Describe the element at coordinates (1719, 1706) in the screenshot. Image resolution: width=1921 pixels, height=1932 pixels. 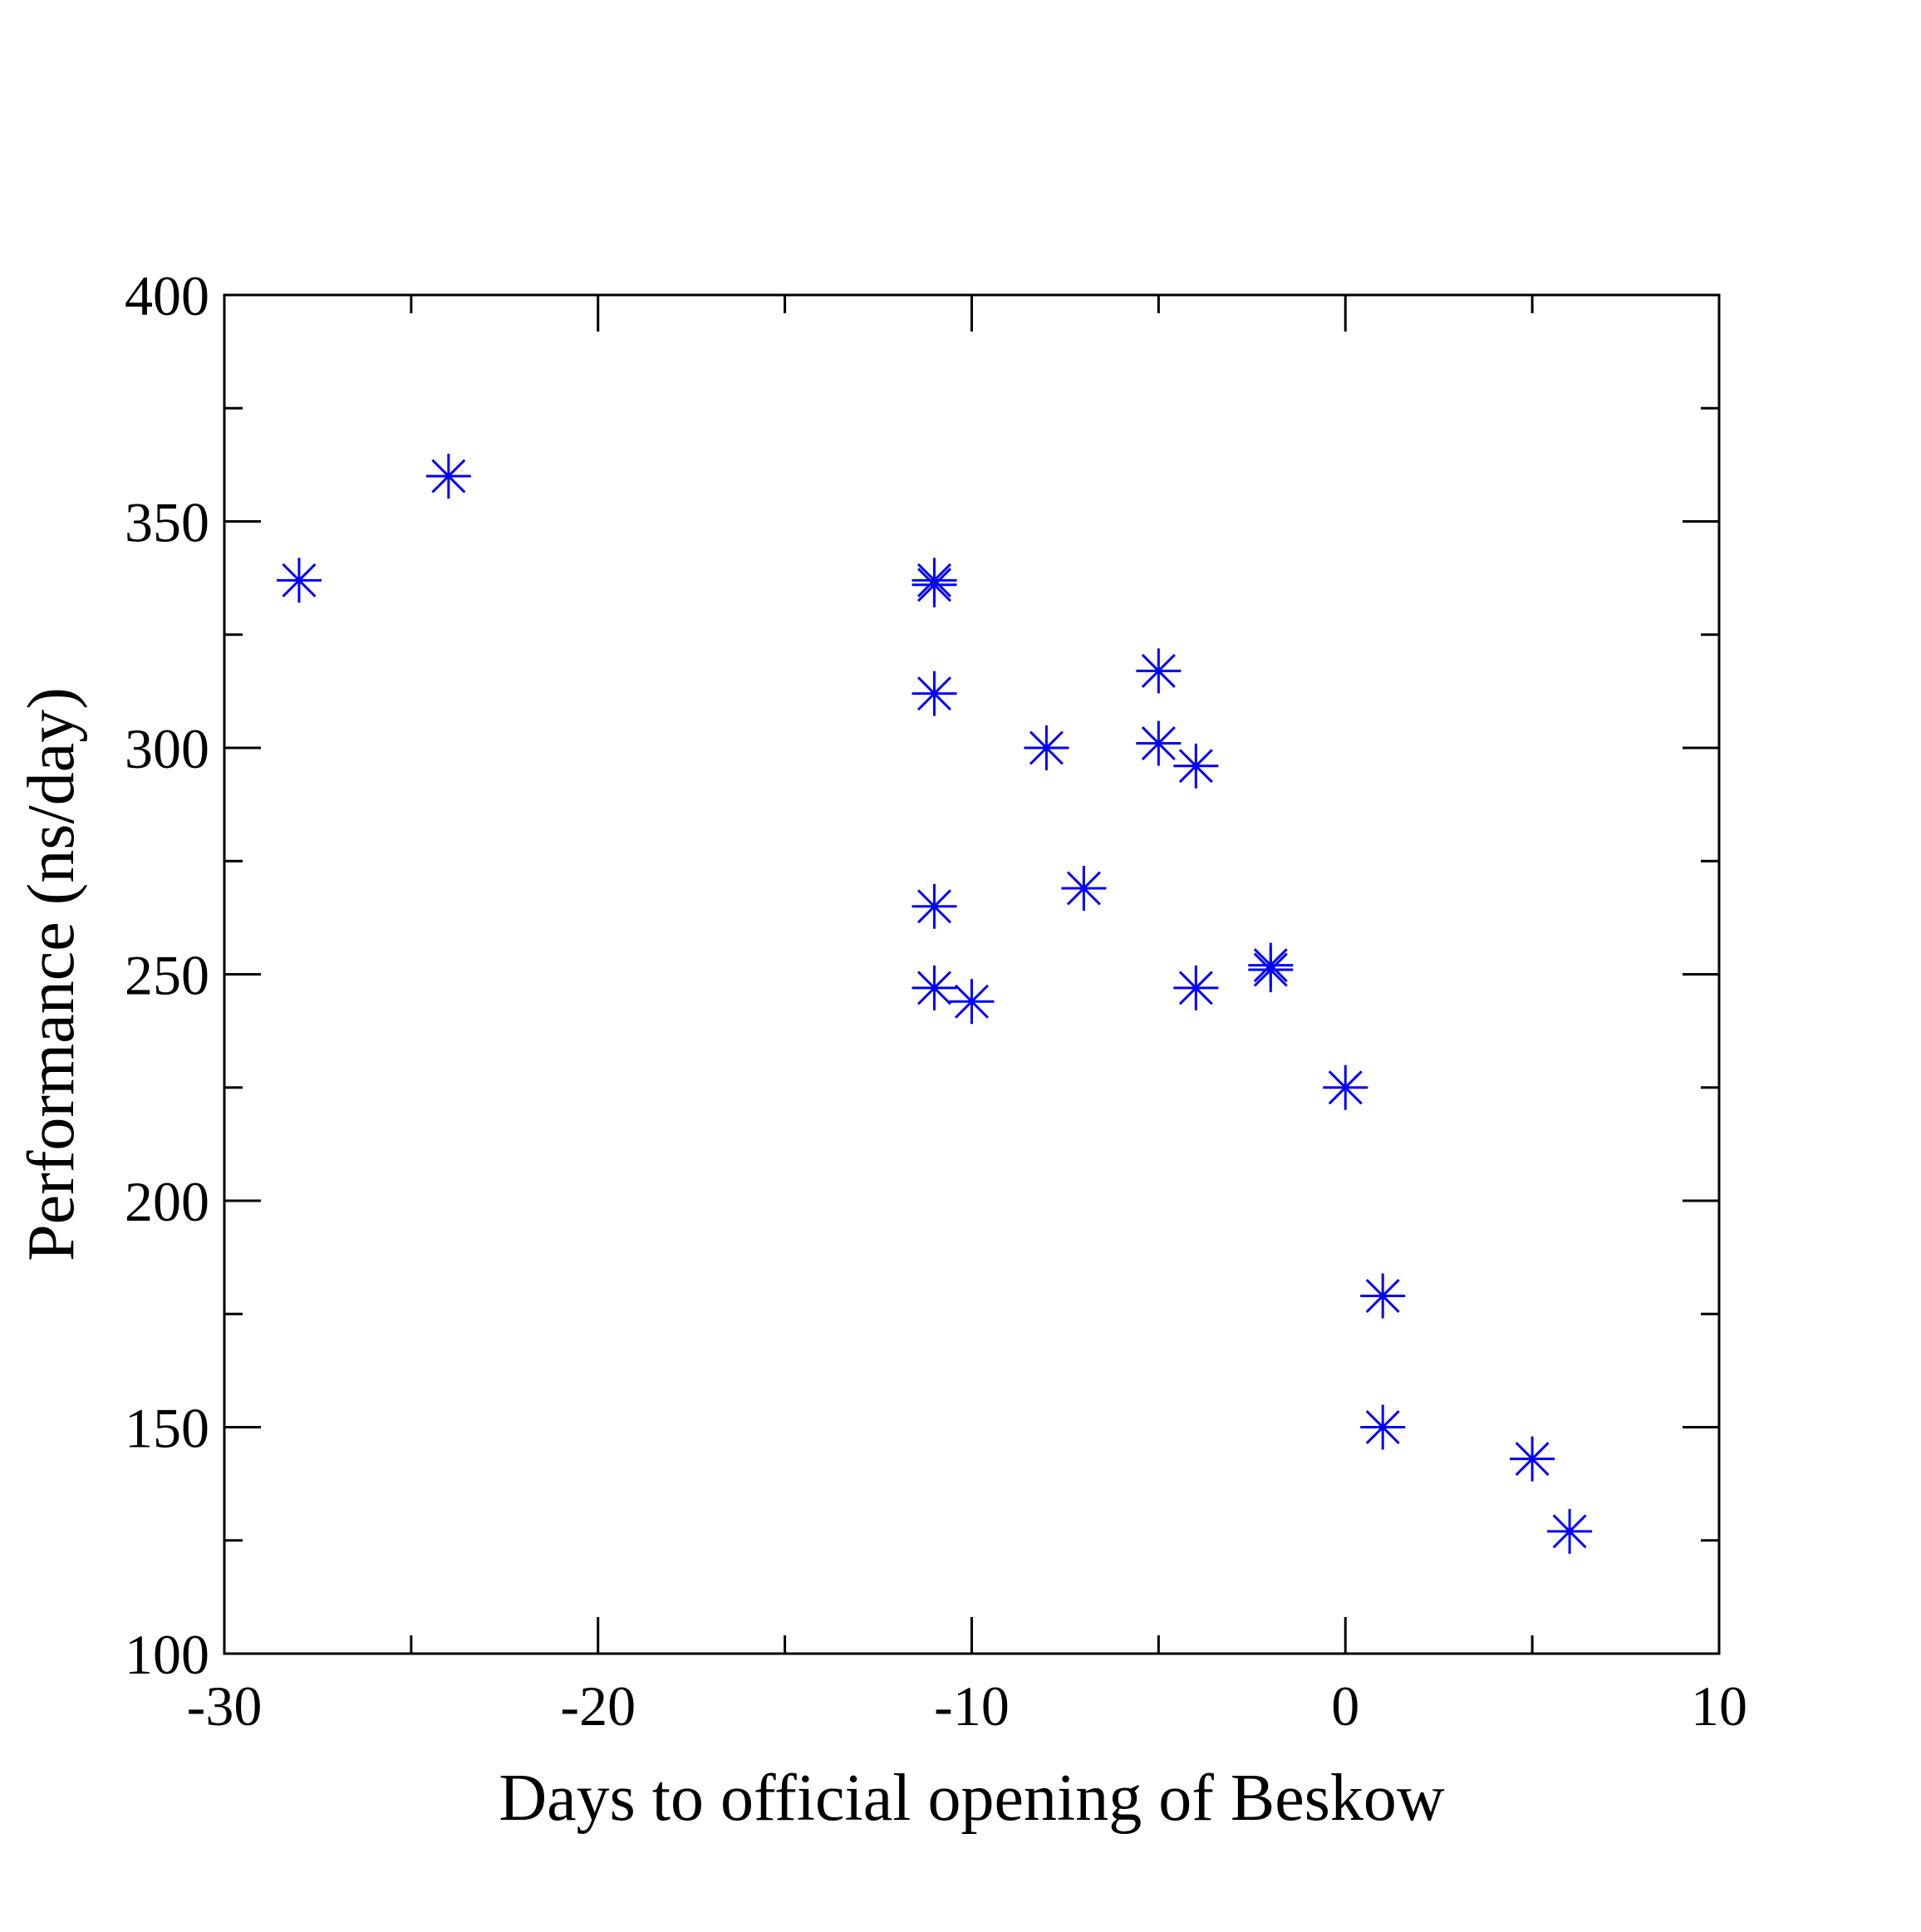
I see `x-tick-label: 10` at that location.